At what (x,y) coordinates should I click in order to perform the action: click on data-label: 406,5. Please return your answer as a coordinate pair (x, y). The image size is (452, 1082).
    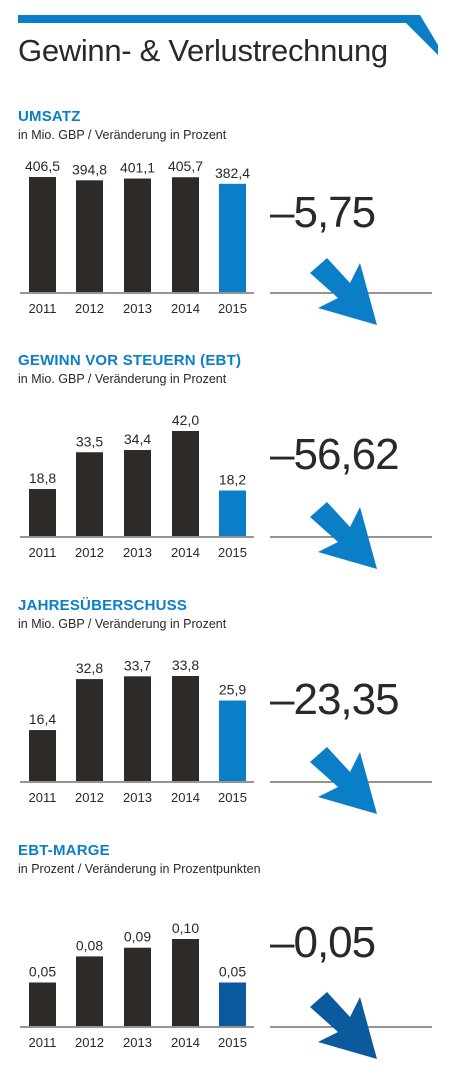
    Looking at the image, I should click on (42, 166).